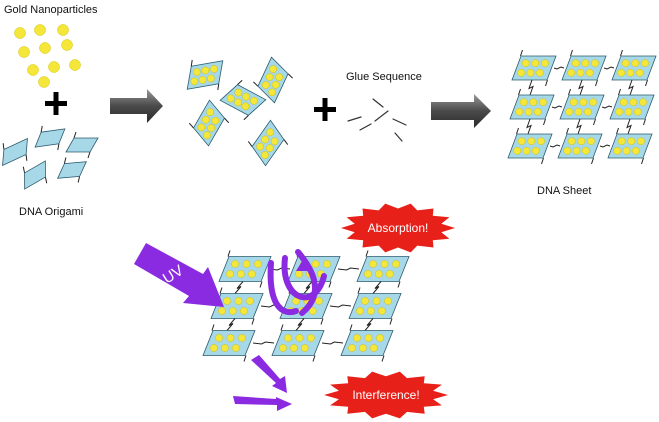 The height and width of the screenshot is (422, 659). What do you see at coordinates (297, 282) in the screenshot?
I see `absorption-curl-icon` at bounding box center [297, 282].